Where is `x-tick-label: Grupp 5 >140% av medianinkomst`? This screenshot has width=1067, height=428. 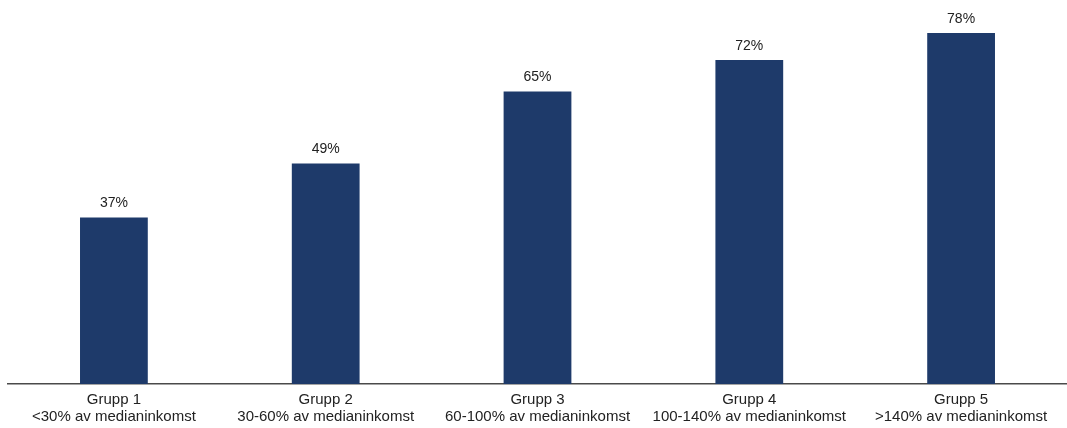
x-tick-label: Grupp 5 >140% av medianinkomst is located at coordinates (962, 407).